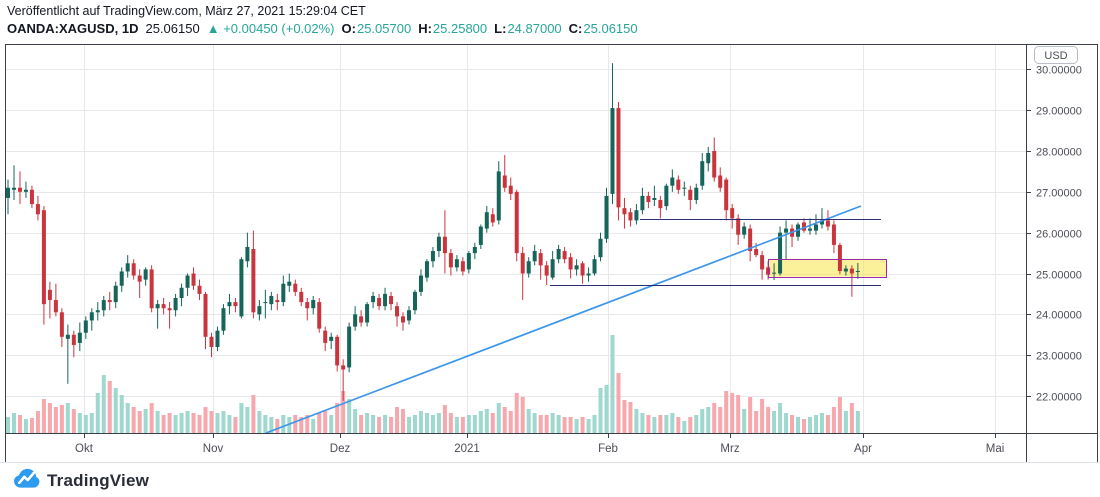 This screenshot has height=497, width=1100. What do you see at coordinates (81, 481) in the screenshot?
I see `tradingview-footer: TradingView` at bounding box center [81, 481].